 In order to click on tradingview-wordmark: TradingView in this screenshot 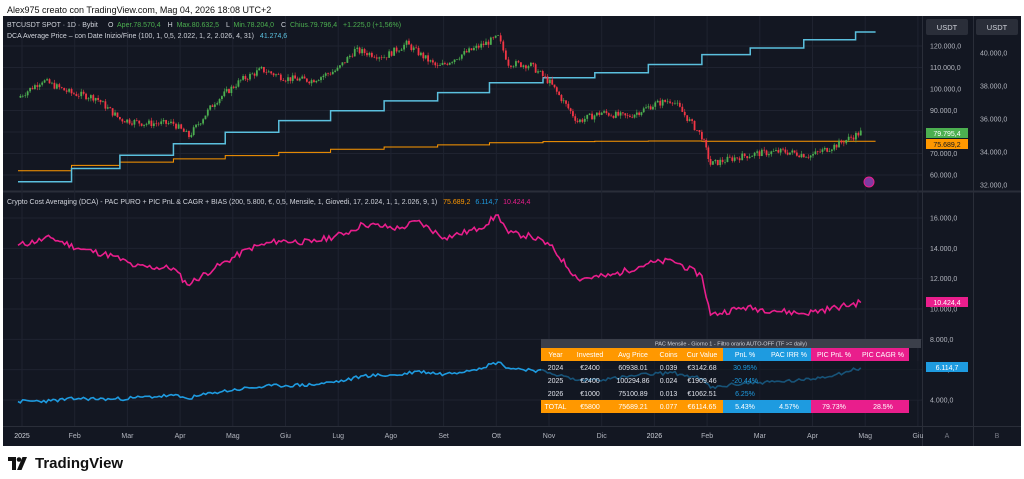, I will do `click(79, 463)`.